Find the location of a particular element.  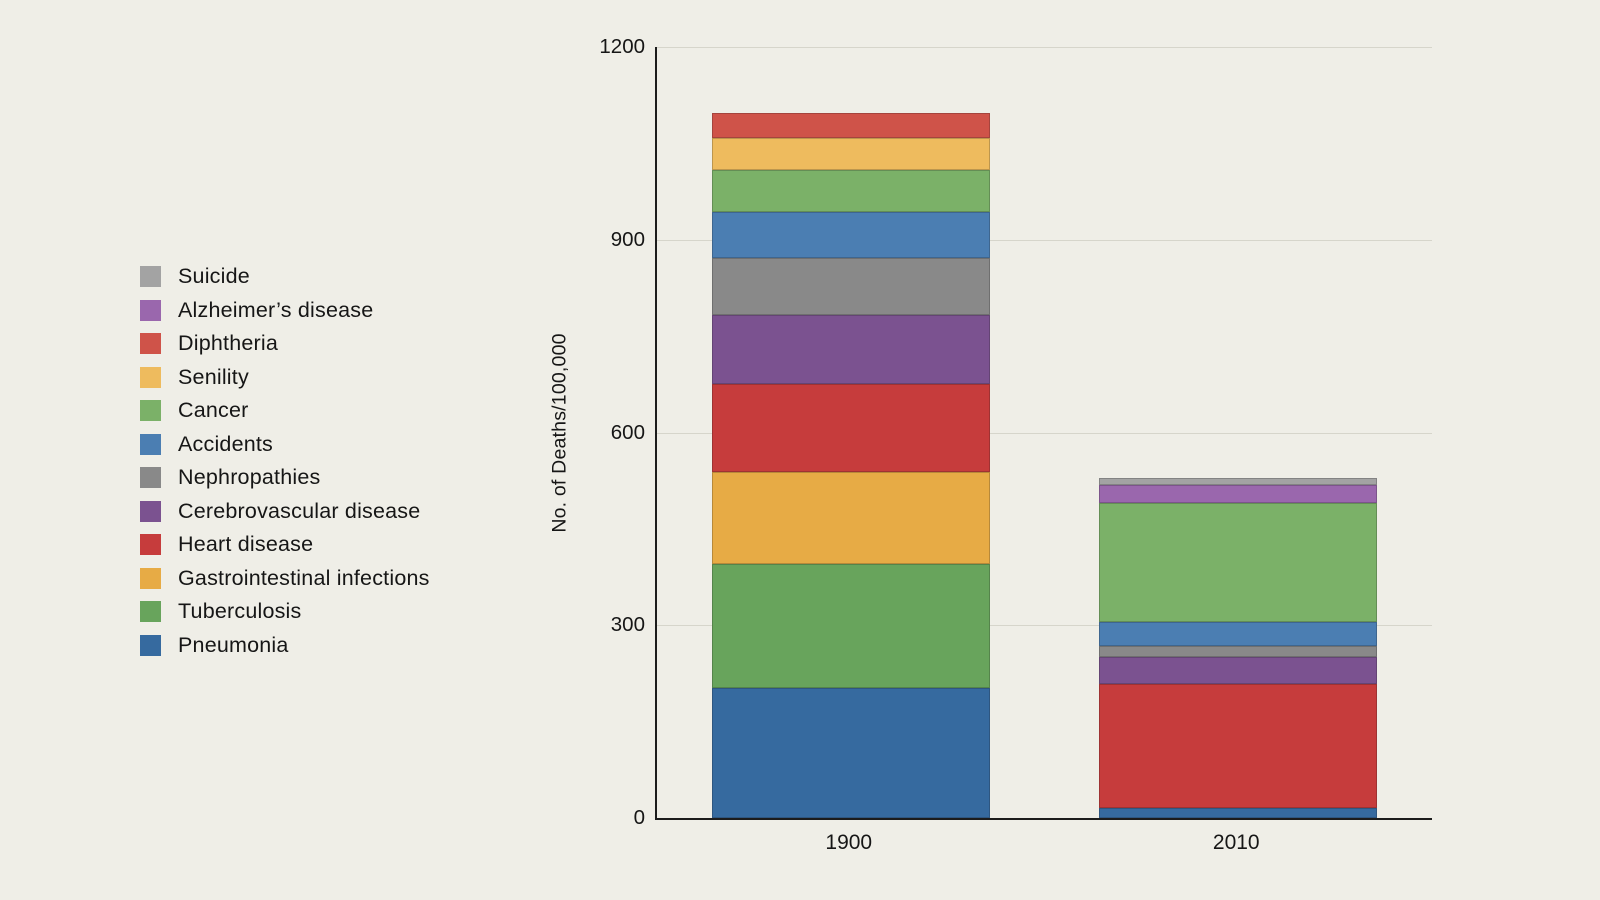

legend-item-heart-disease: Heart disease is located at coordinates (285, 544).